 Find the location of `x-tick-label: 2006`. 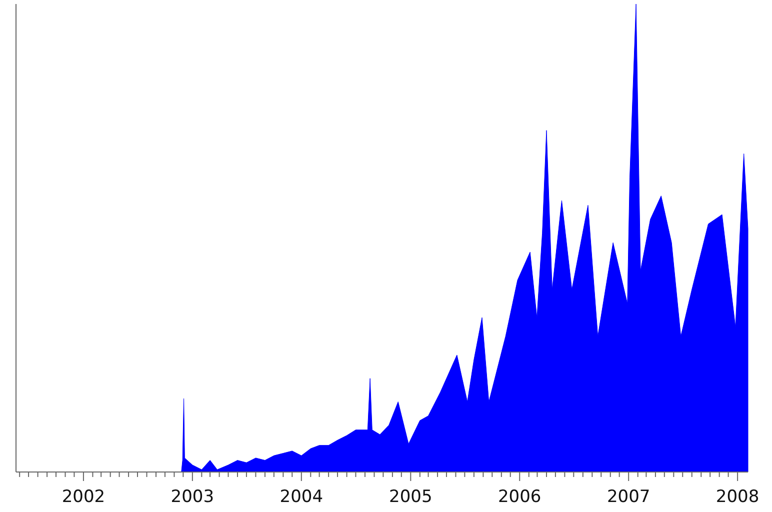

x-tick-label: 2006 is located at coordinates (520, 497).